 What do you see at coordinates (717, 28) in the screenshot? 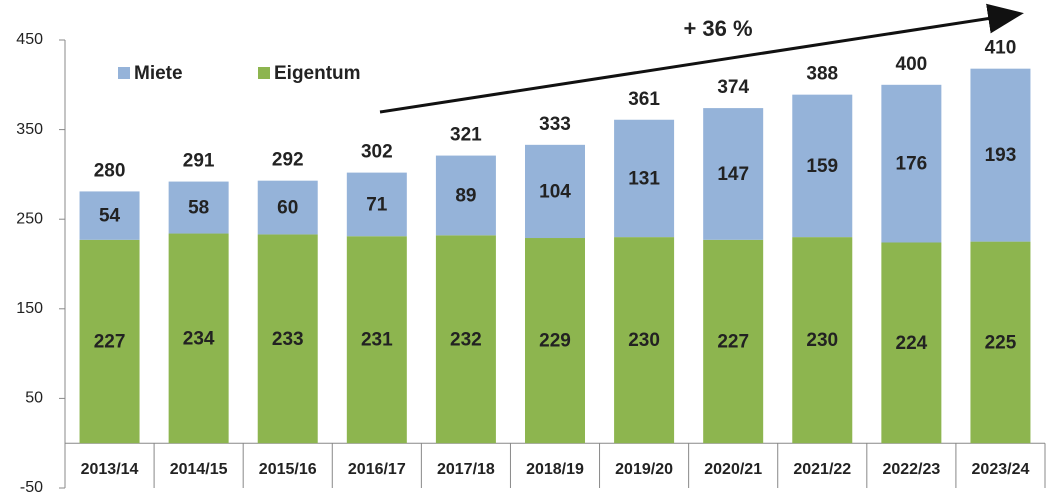
I see `annotation: + 36 %` at bounding box center [717, 28].